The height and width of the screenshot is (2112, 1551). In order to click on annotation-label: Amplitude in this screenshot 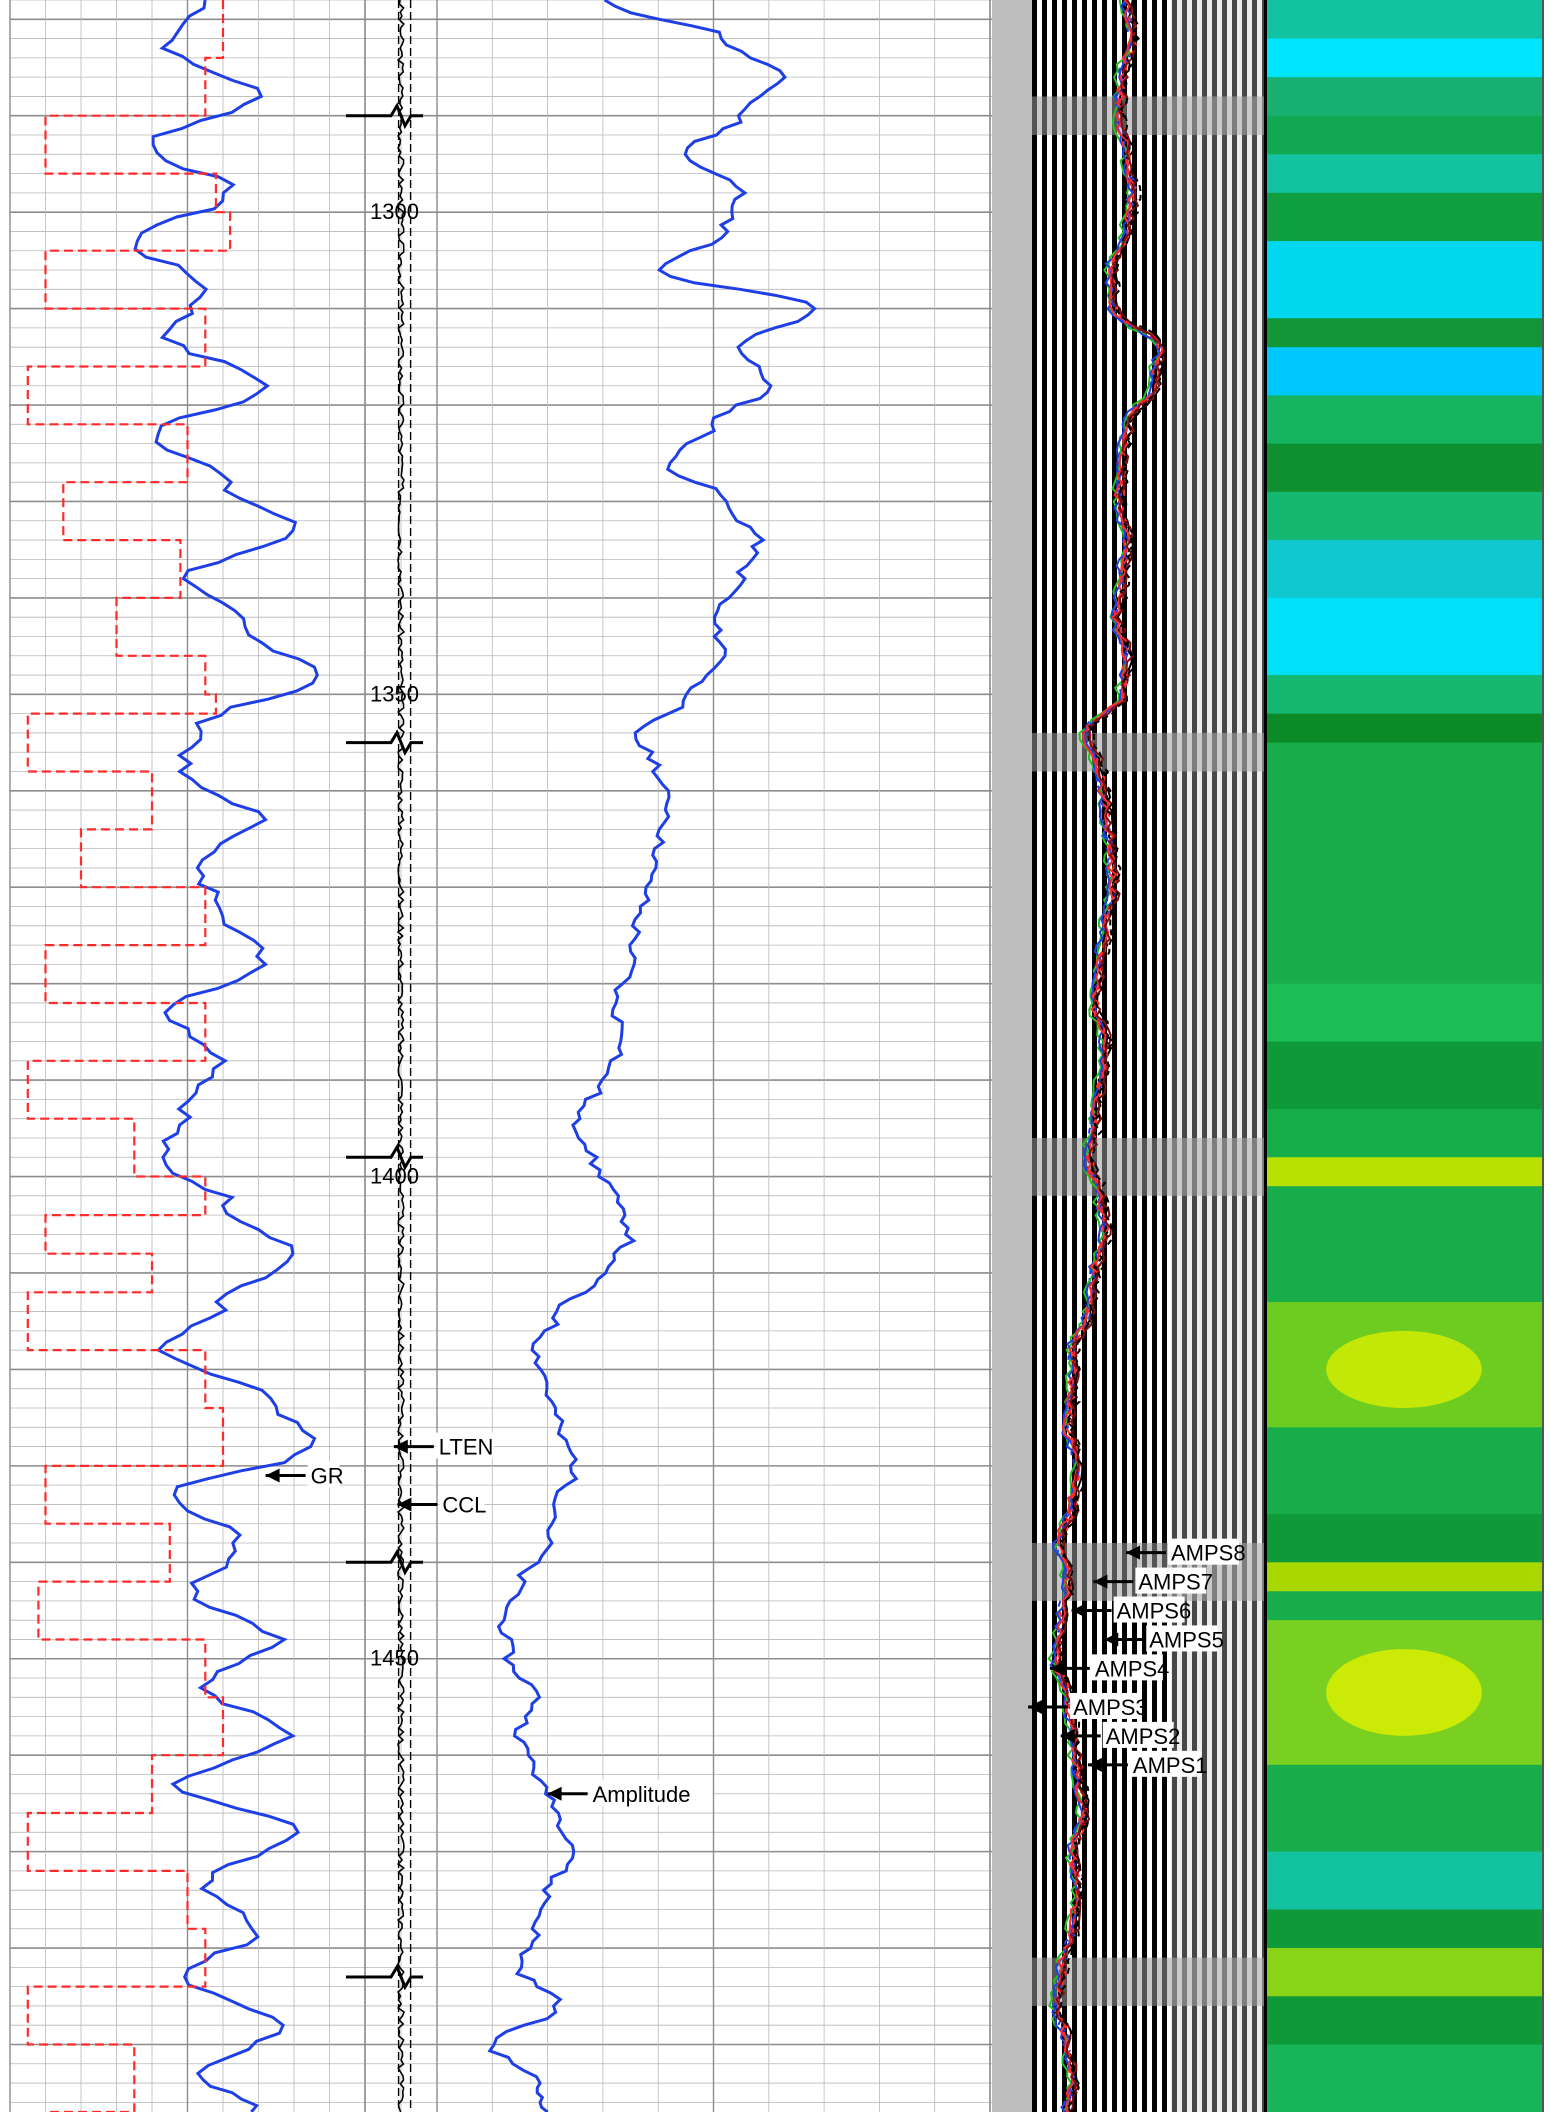, I will do `click(642, 1794)`.